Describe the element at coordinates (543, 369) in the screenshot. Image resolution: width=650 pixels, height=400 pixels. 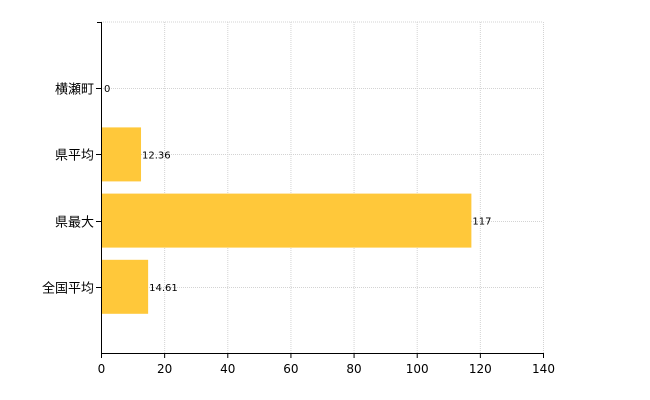
I see `x-tick-label: 140` at that location.